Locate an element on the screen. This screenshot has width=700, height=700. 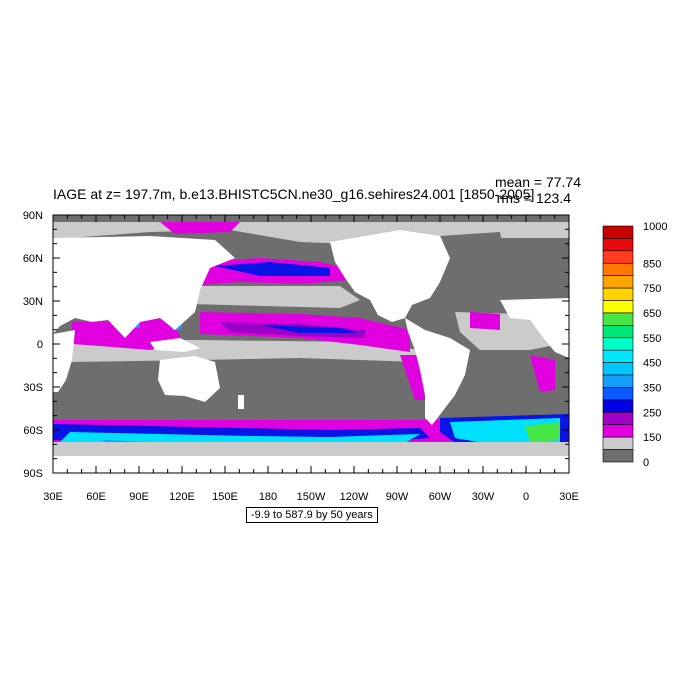
colorbar-label: 1000 is located at coordinates (655, 227).